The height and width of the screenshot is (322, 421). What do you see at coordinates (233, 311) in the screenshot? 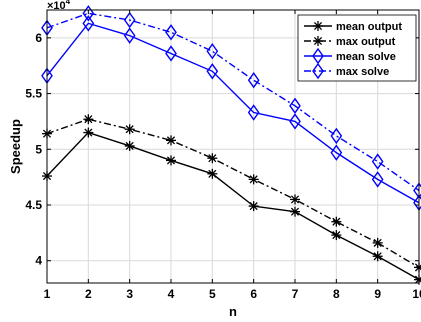
I see `x-axis-label: n` at bounding box center [233, 311].